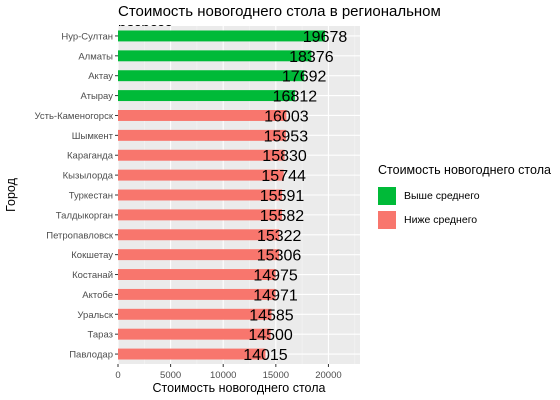  I want to click on y-tick-label: Актау, so click(100, 76).